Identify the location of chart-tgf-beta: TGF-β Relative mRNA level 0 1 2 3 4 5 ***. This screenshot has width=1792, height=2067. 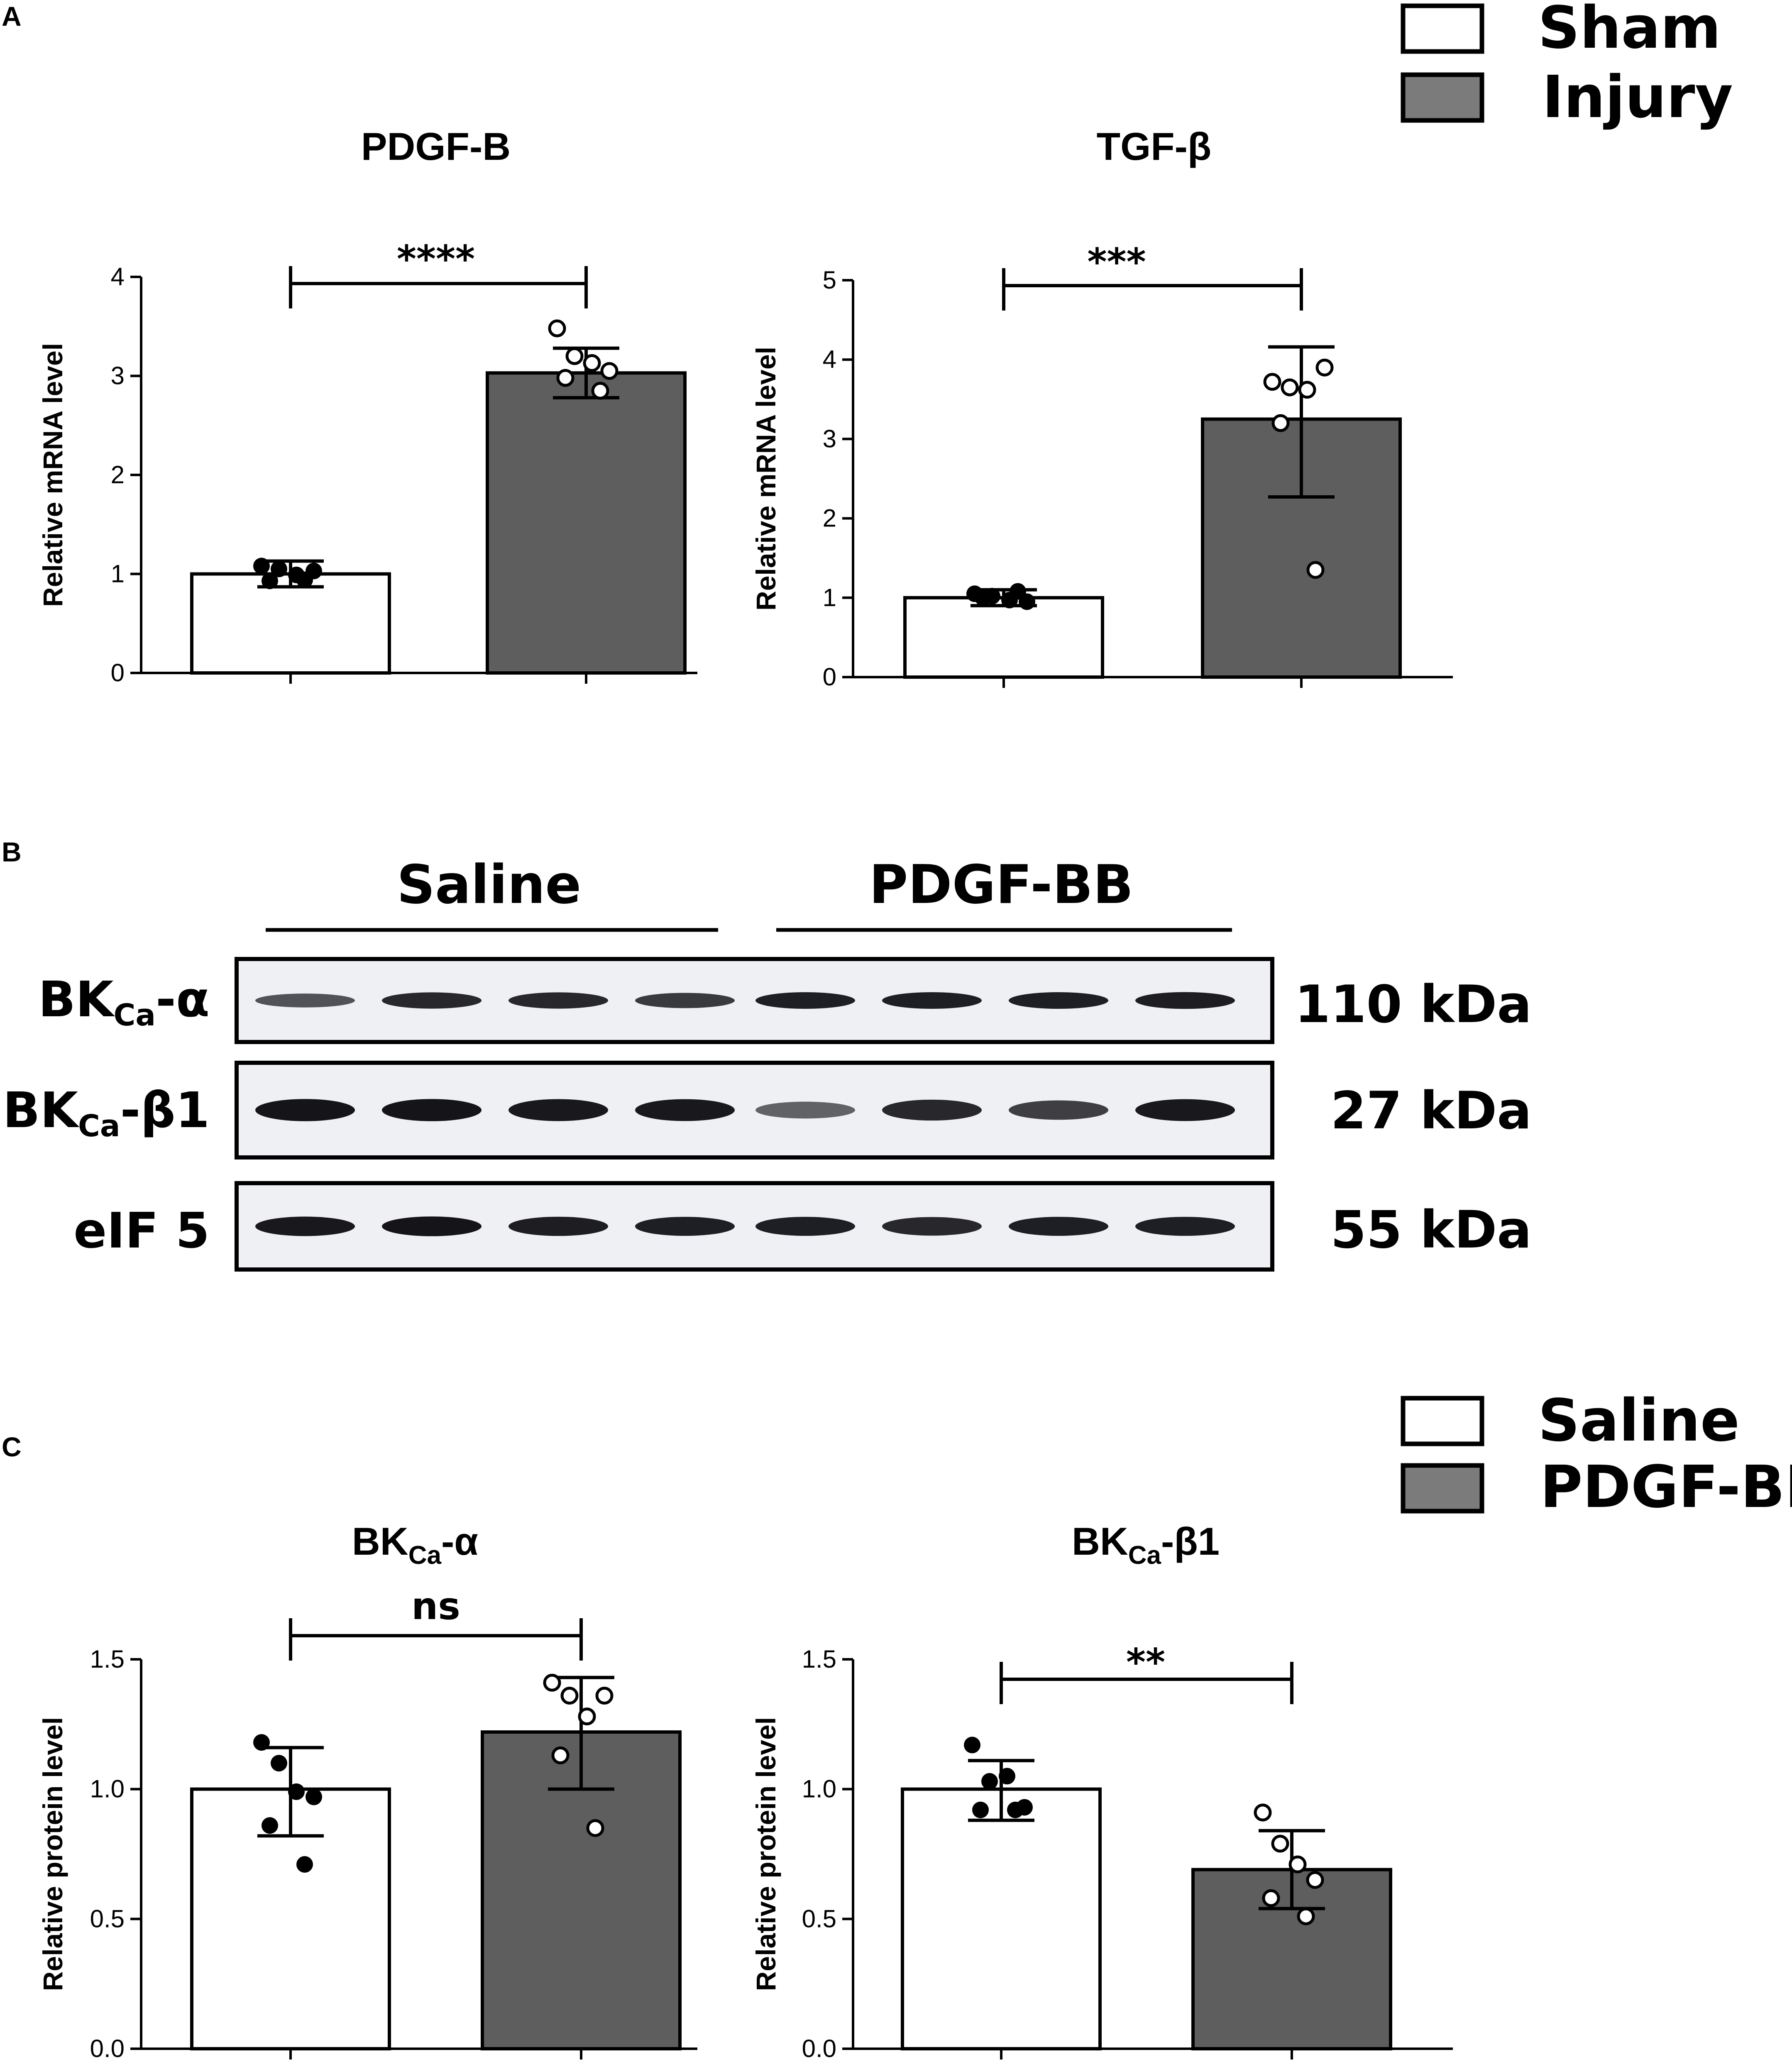
(1102, 408).